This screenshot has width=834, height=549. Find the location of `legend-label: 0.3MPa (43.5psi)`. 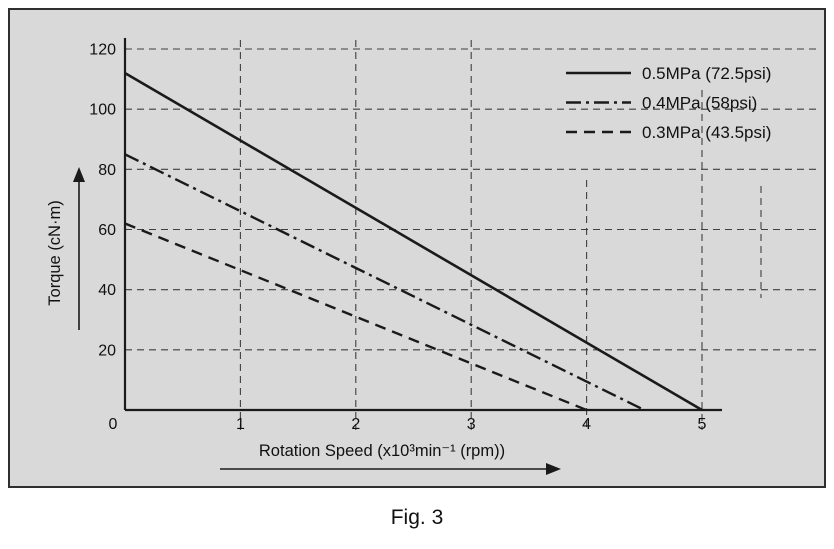

legend-label: 0.3MPa (43.5psi) is located at coordinates (706, 132).